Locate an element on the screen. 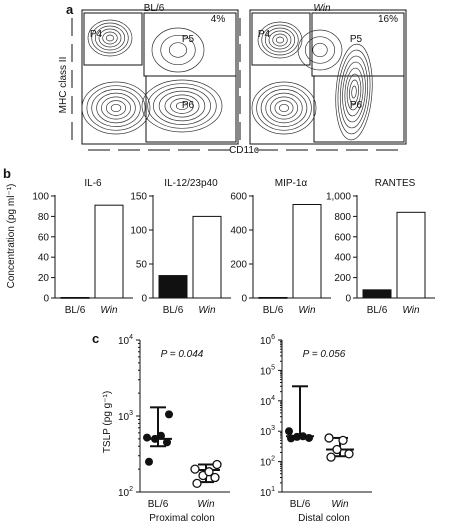 The height and width of the screenshot is (526, 452). bar-chart-il6: IL-6 0 20 40 60 80 100 BL/6 Win is located at coordinates (82, 247).